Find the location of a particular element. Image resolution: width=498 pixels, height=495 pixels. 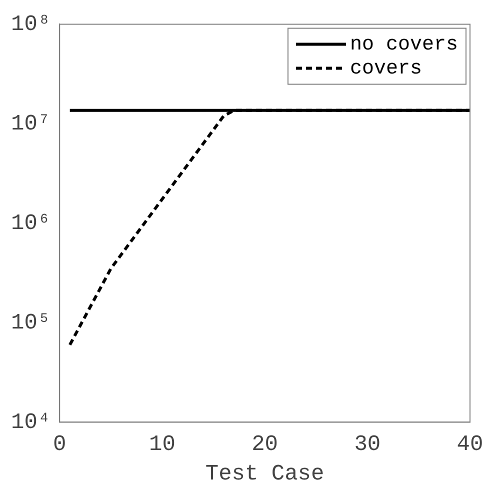

x-tick-label: 10 is located at coordinates (162, 445).